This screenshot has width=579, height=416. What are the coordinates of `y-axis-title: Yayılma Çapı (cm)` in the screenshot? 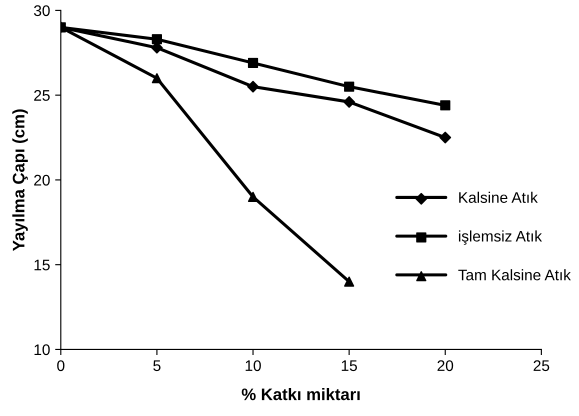 It's located at (20, 180).